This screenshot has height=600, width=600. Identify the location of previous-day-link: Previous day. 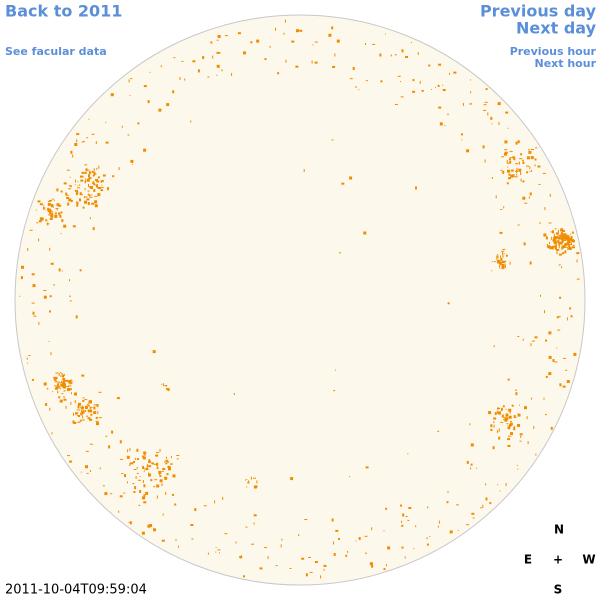
(538, 11).